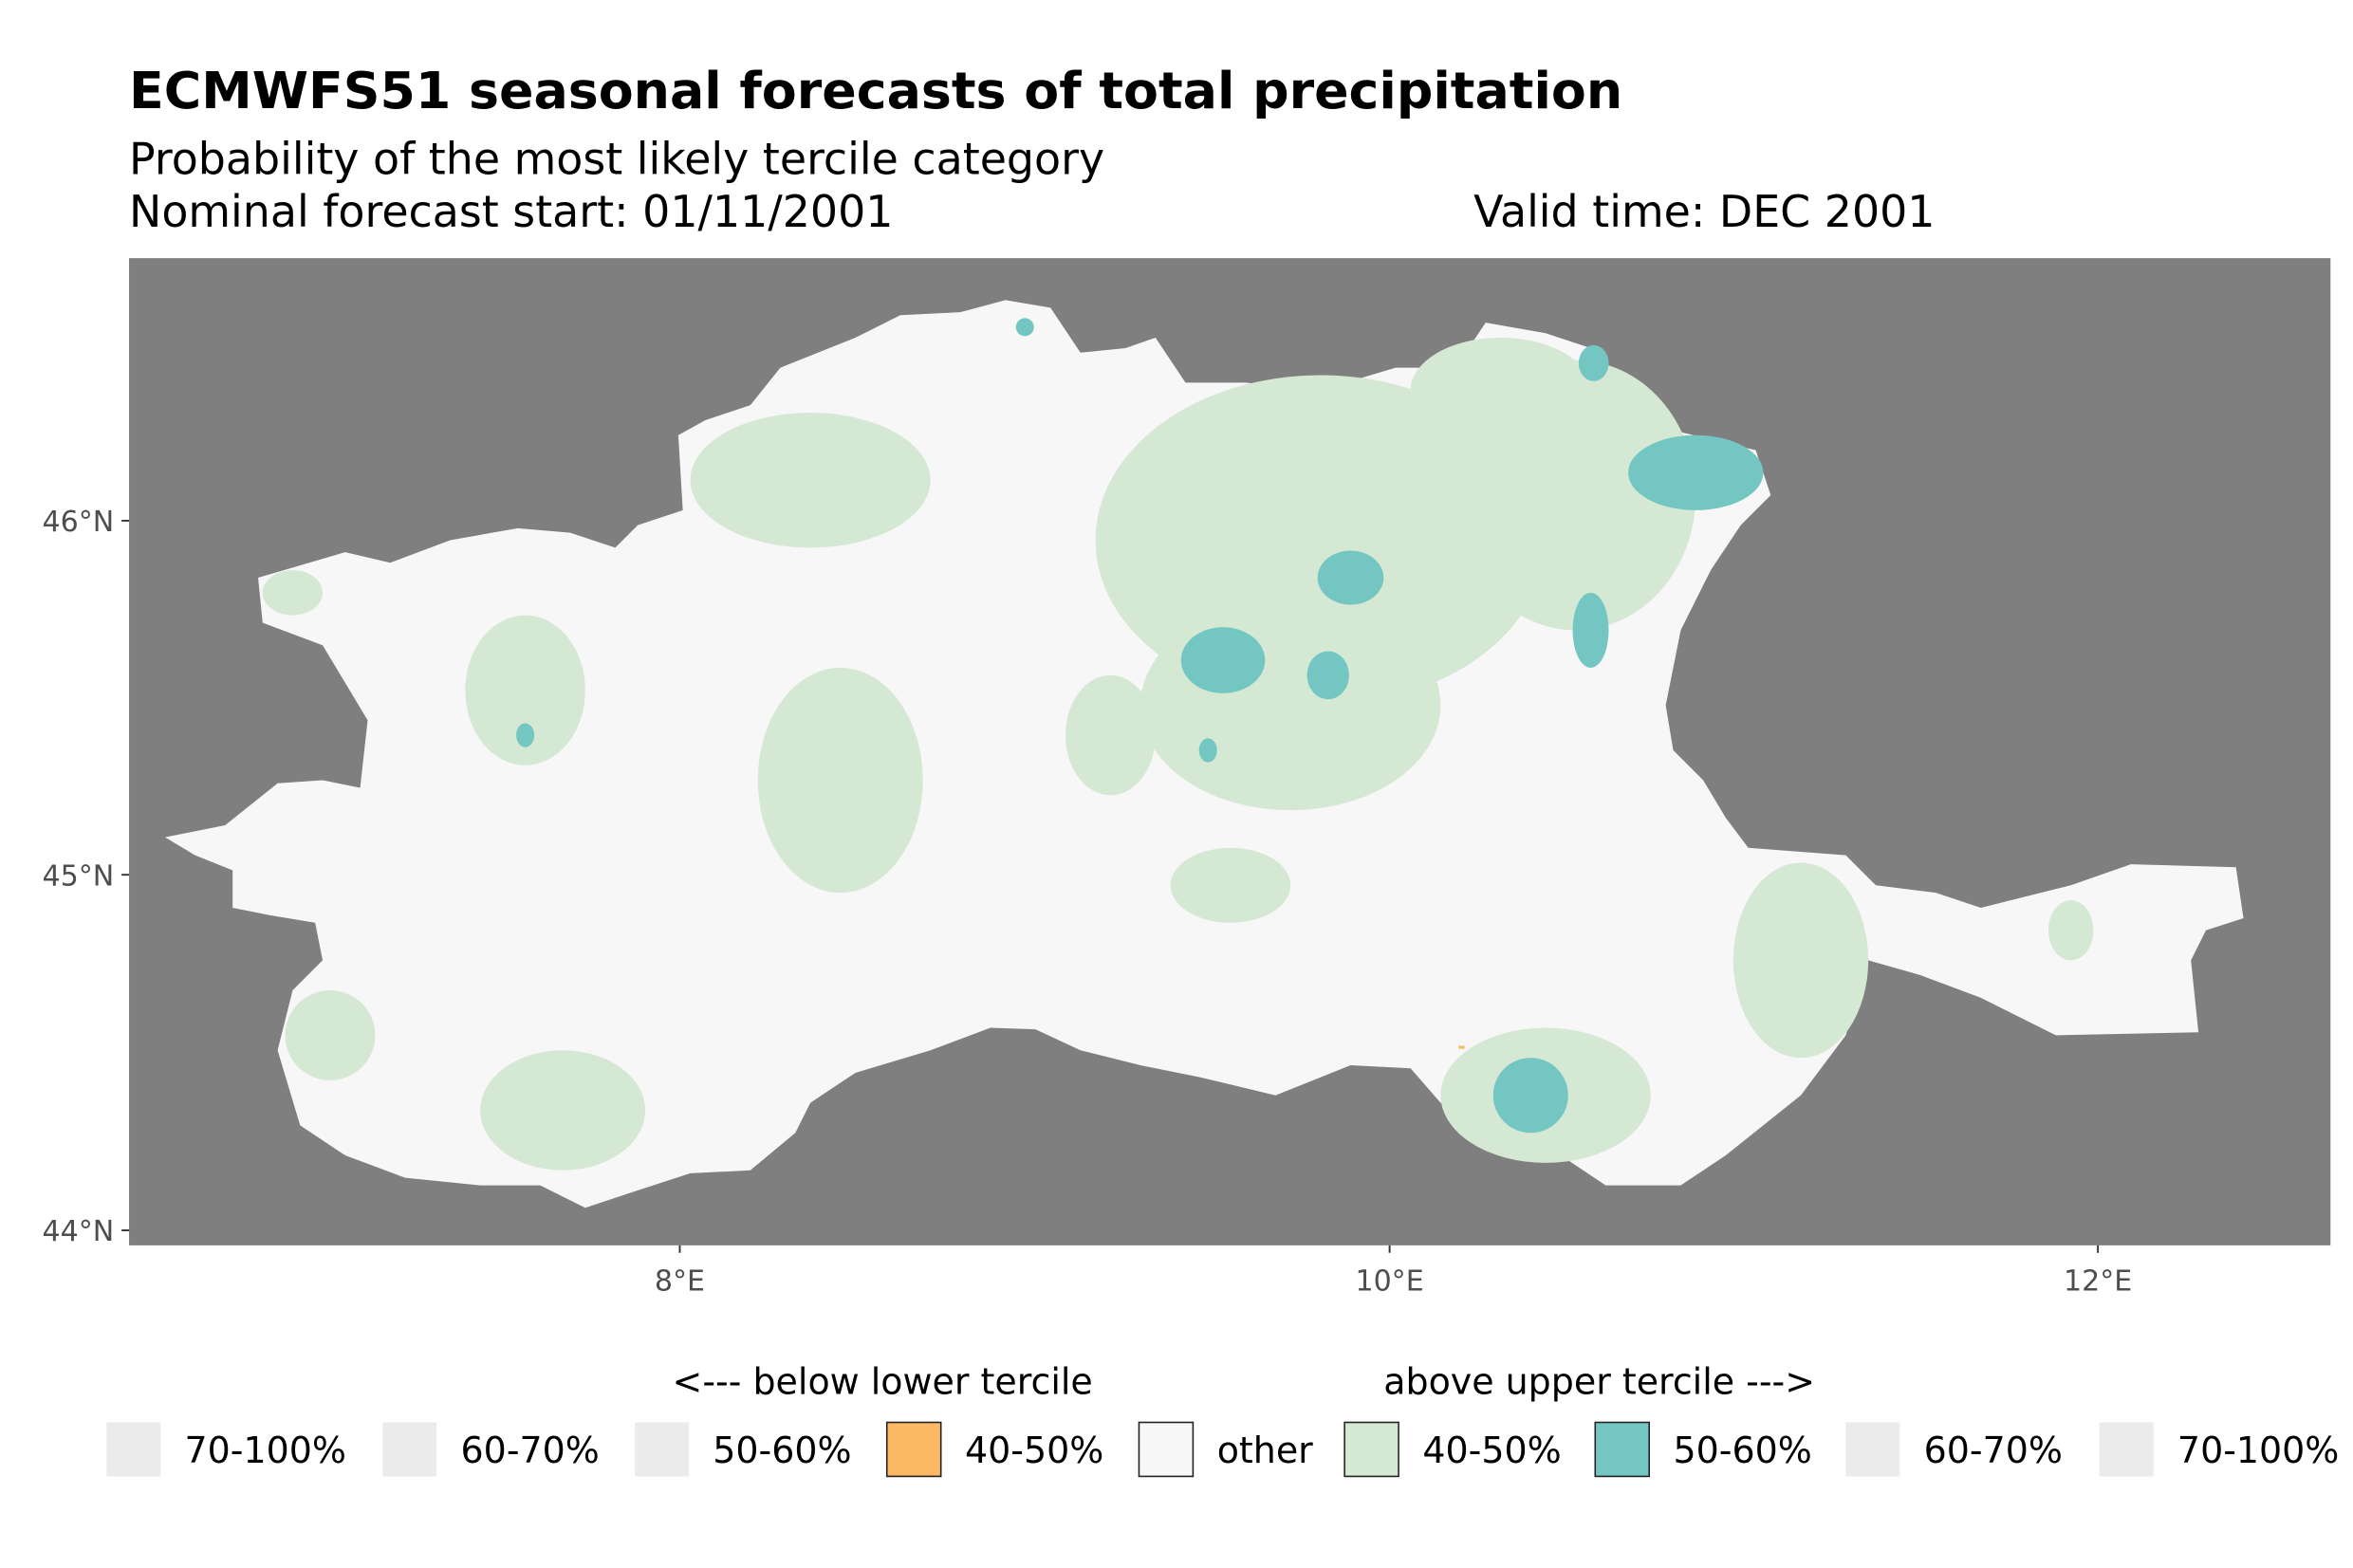  What do you see at coordinates (125, 875) in the screenshot?
I see `y-axis` at bounding box center [125, 875].